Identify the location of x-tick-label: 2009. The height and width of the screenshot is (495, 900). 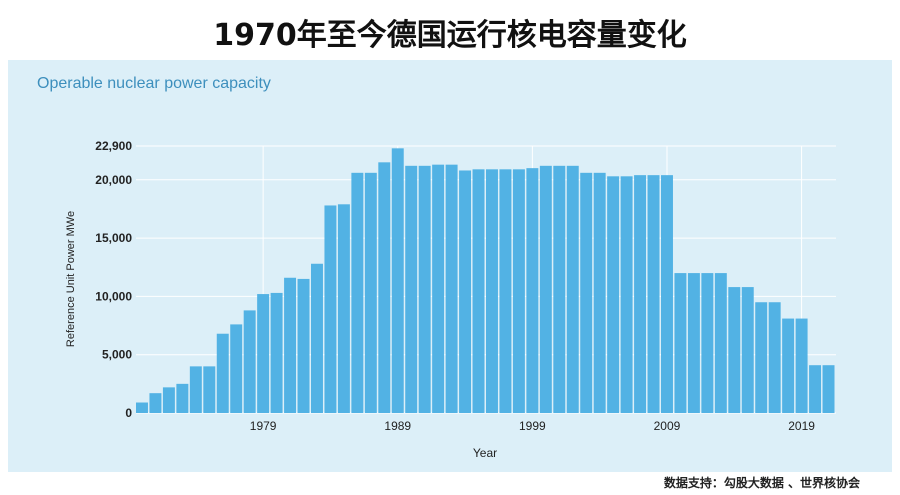
(667, 426).